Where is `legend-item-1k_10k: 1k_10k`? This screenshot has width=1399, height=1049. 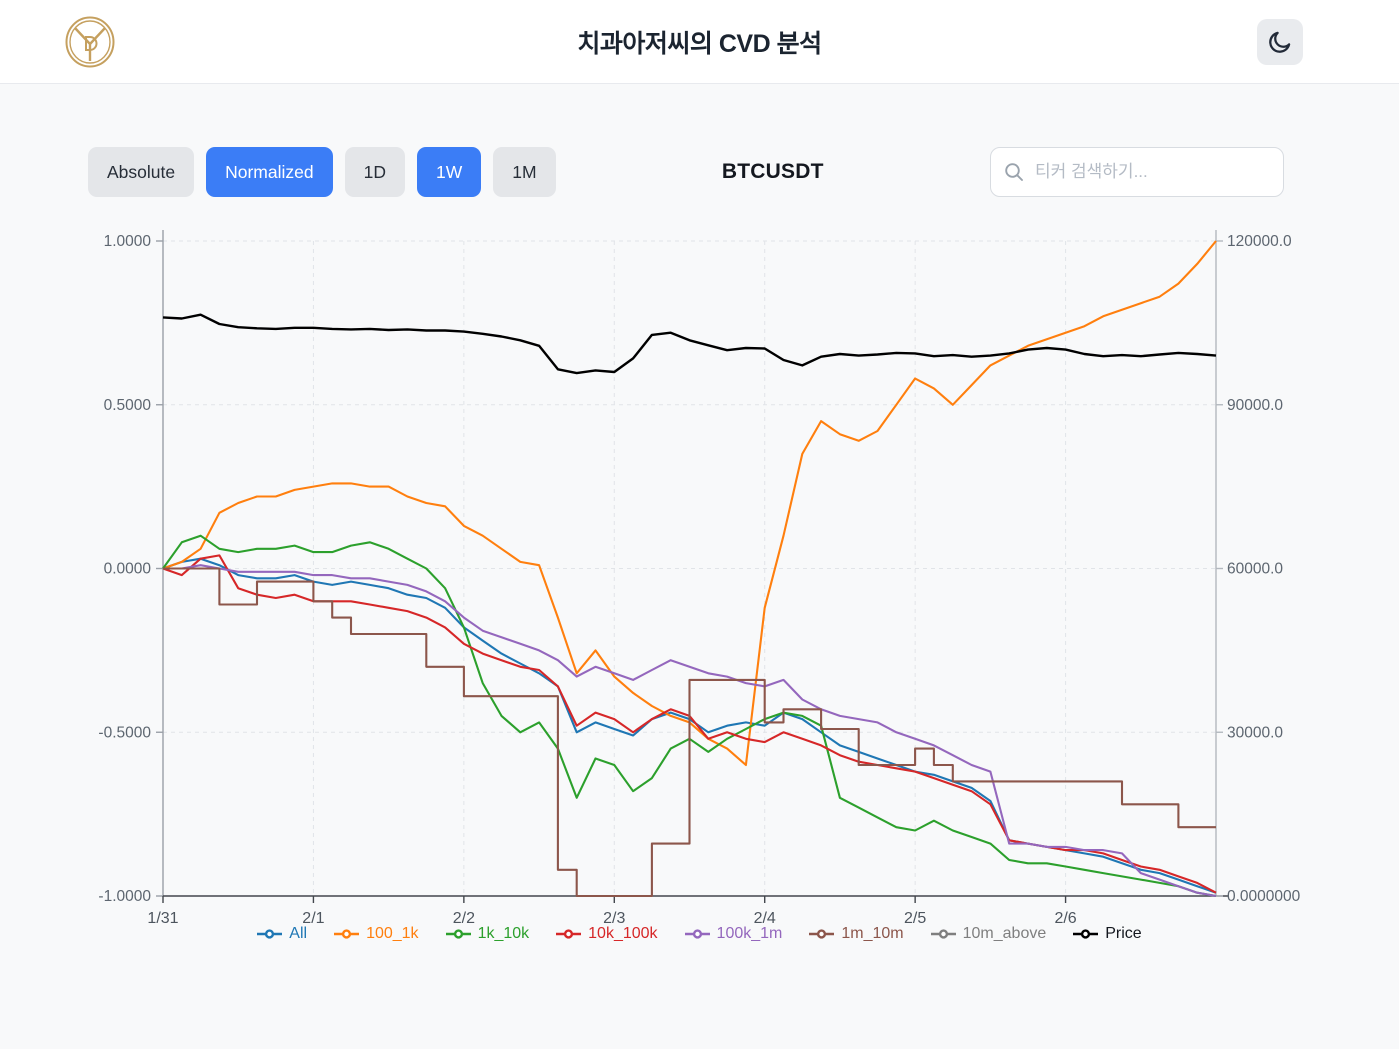
legend-item-1k_10k: 1k_10k is located at coordinates (487, 934).